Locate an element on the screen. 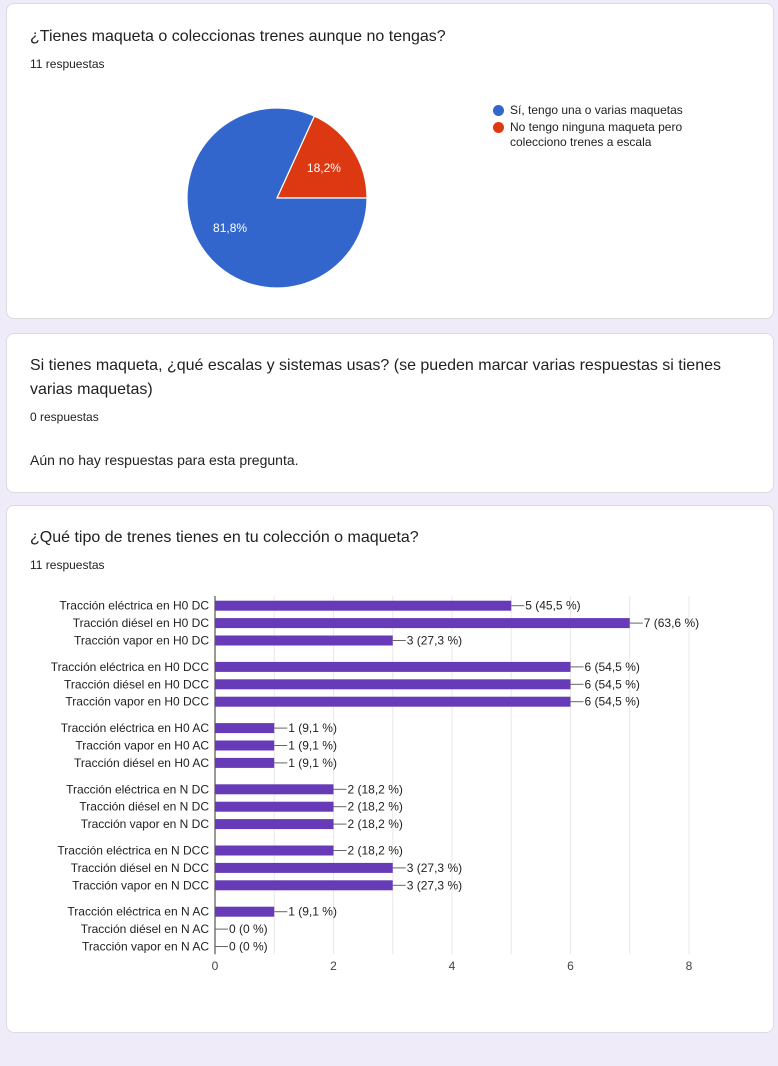  category-label: Tracción vapor en N DCC is located at coordinates (140, 885).